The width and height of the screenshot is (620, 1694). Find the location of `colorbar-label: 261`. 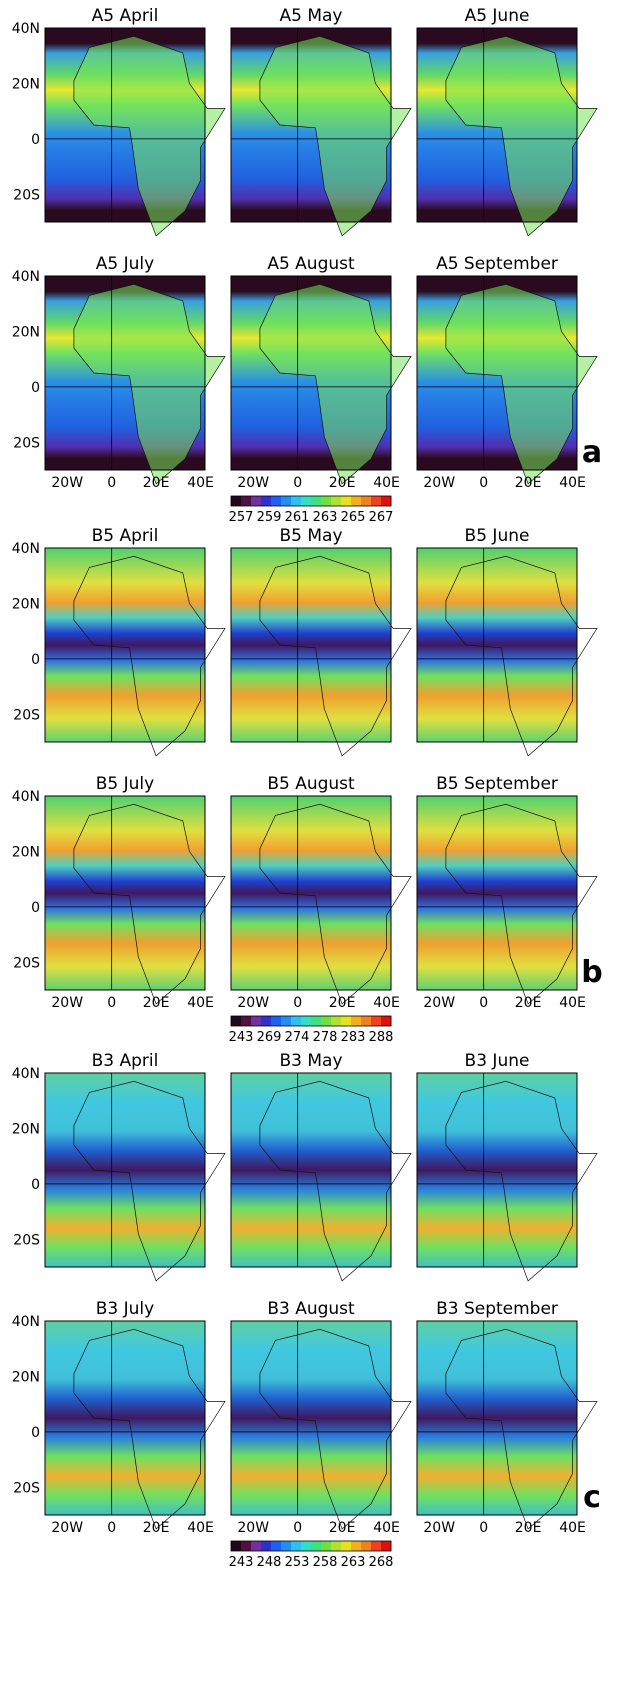

colorbar-label: 261 is located at coordinates (297, 517).